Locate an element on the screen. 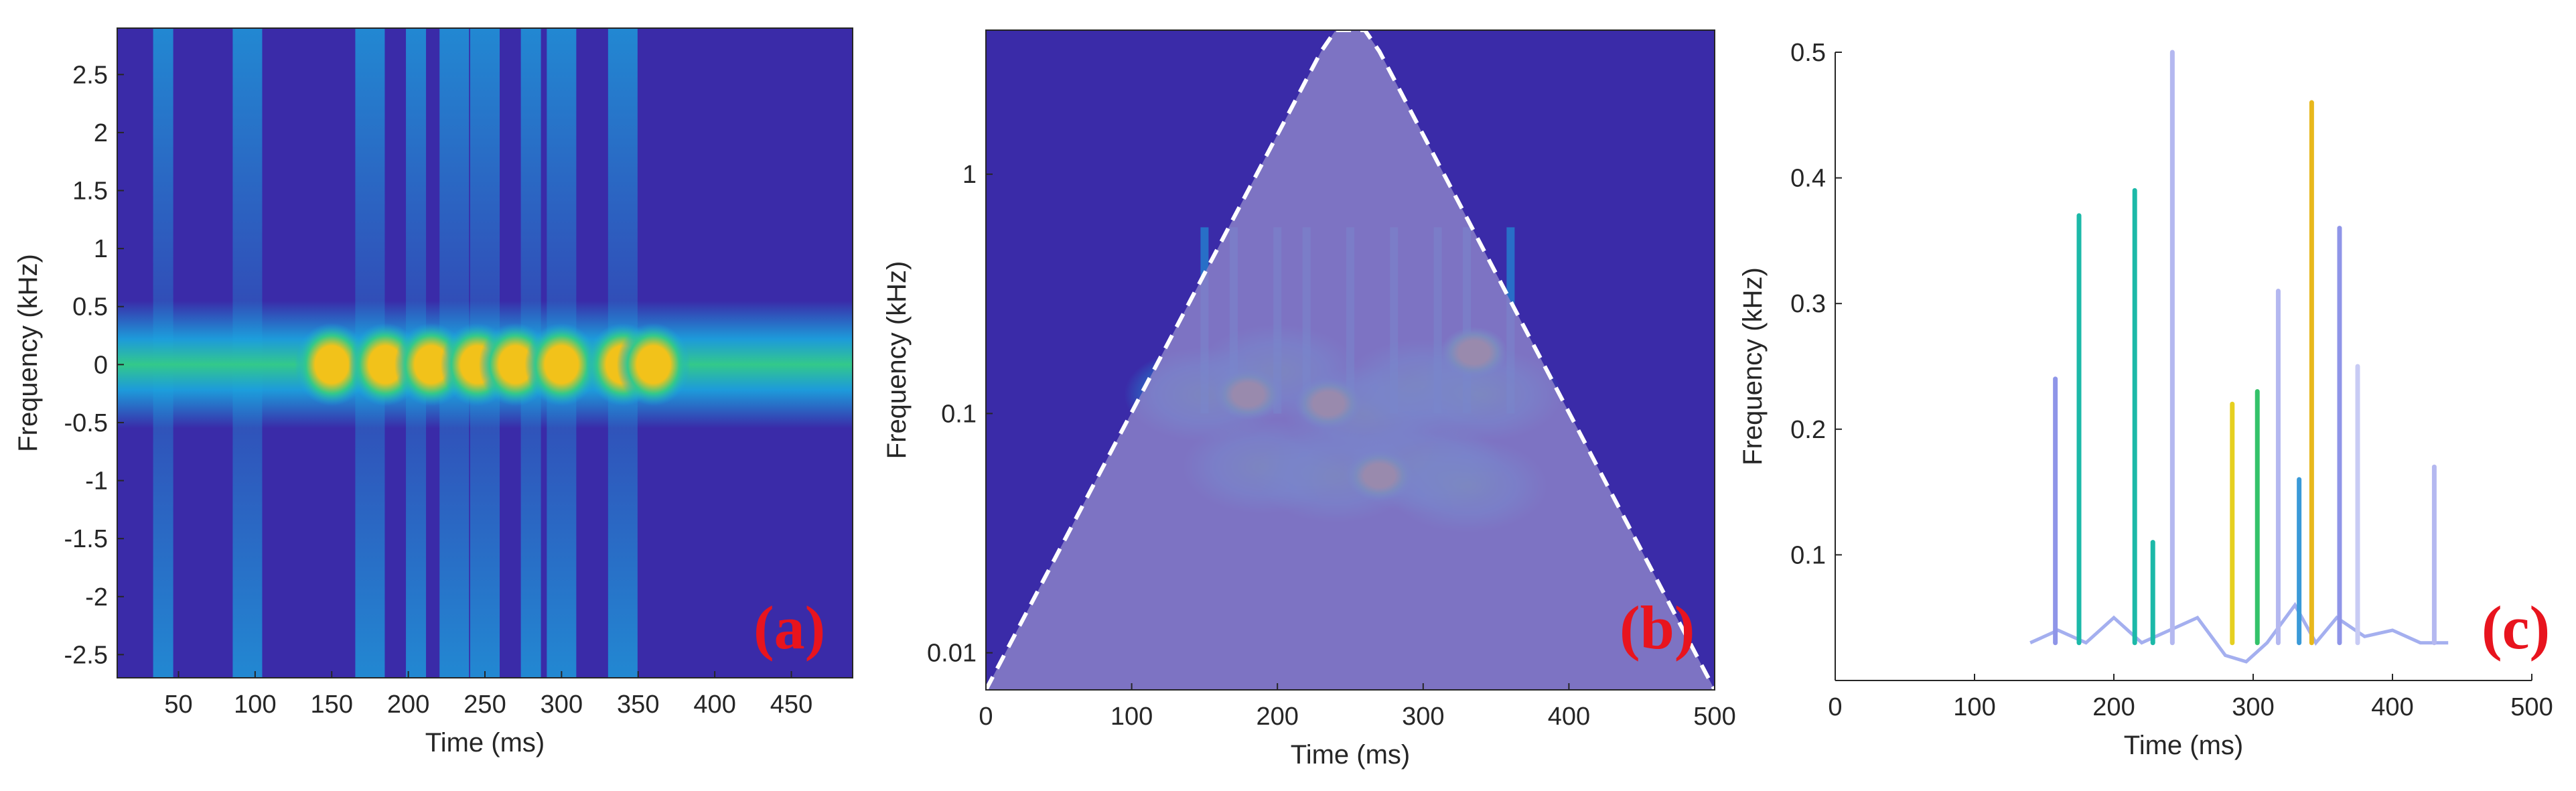 The image size is (2576, 791). panel-c-y-tick-label: 0.2 is located at coordinates (1808, 430).